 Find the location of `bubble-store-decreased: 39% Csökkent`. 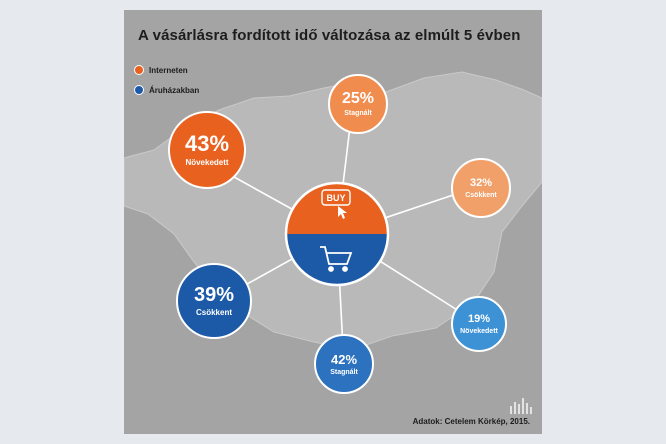

bubble-store-decreased: 39% Csökkent is located at coordinates (214, 301).